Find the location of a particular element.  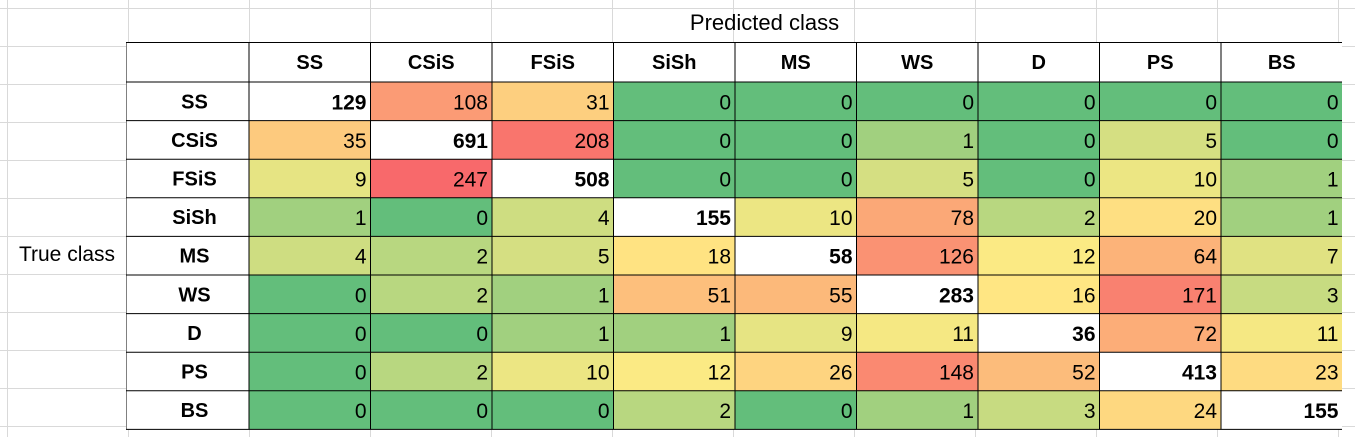

cell-value: 129 is located at coordinates (348, 102).